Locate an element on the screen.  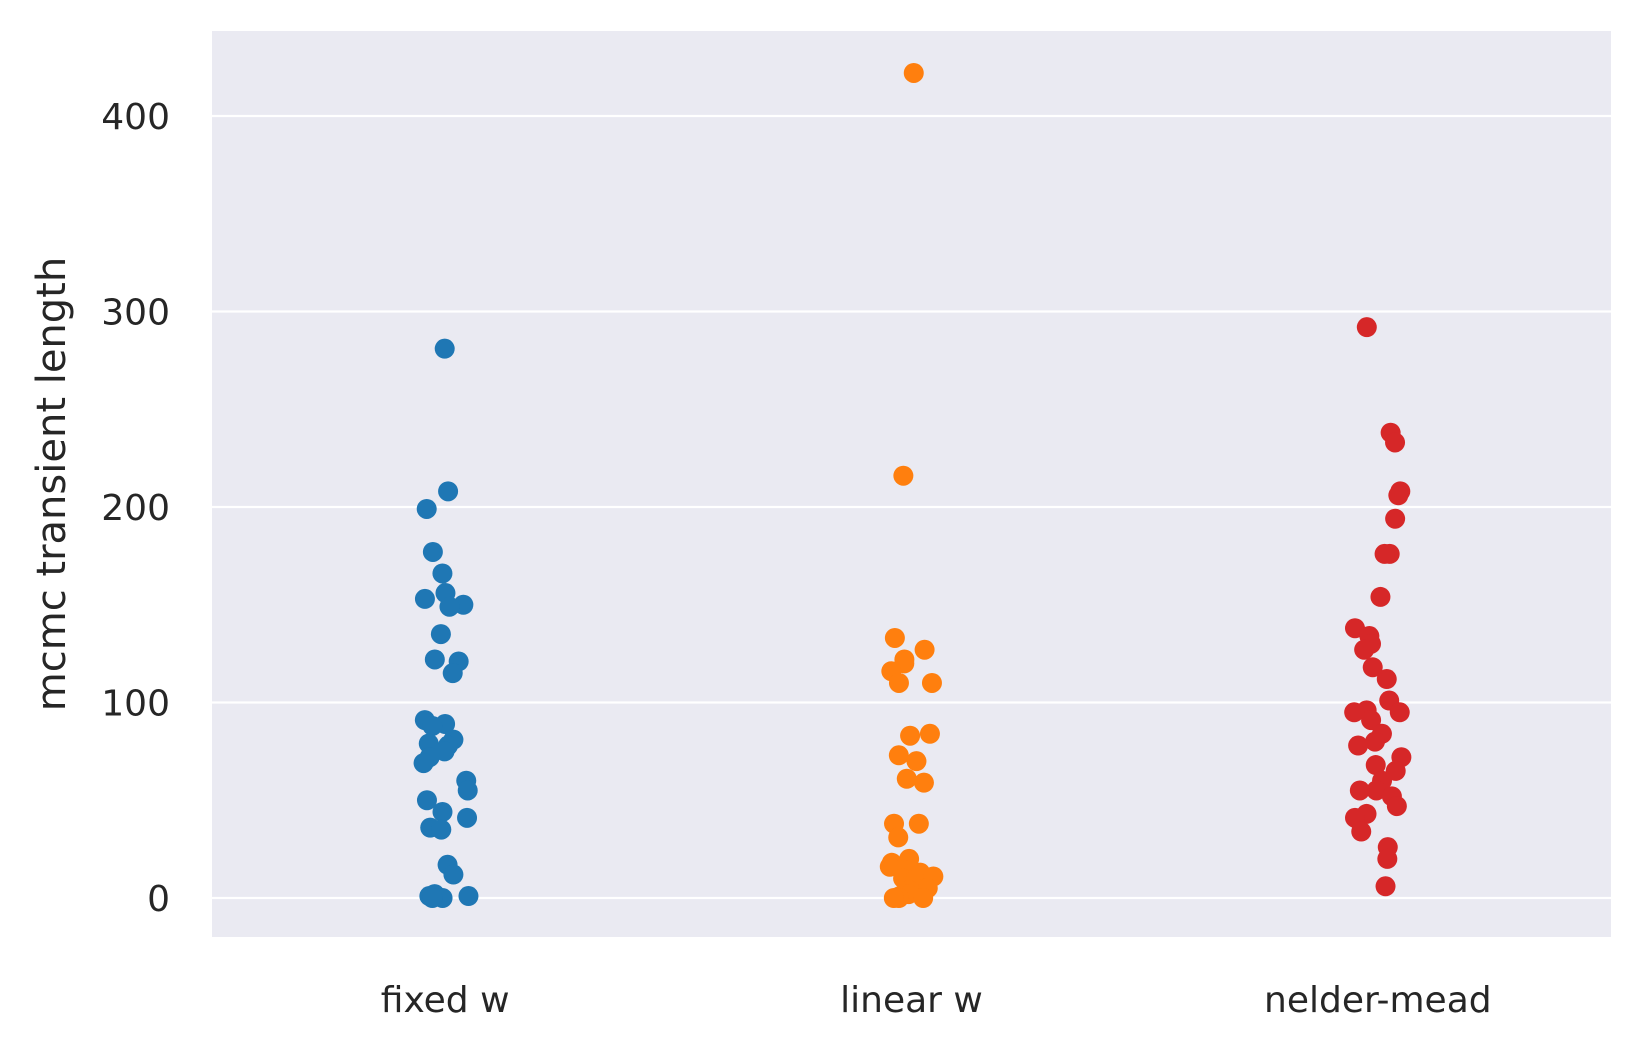
x-tick-label: fixed w is located at coordinates (445, 1000).